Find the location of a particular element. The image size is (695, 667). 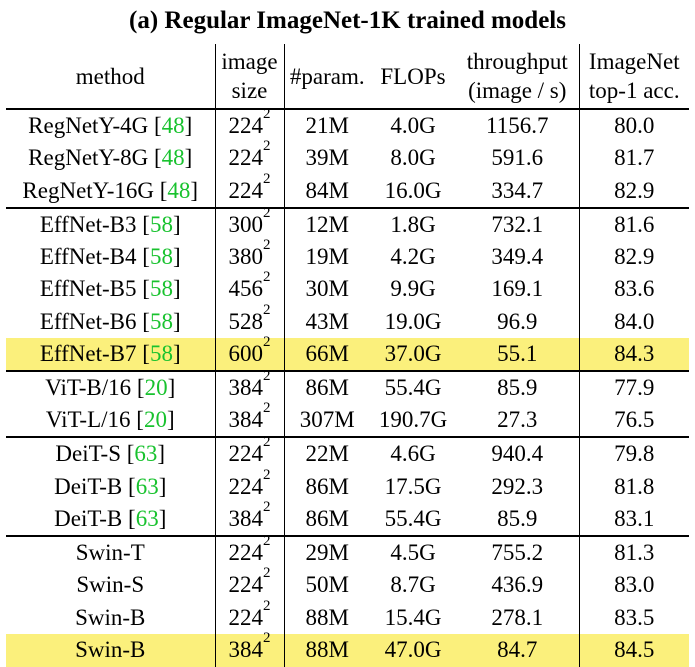

method-name: Swin-T is located at coordinates (110, 552).